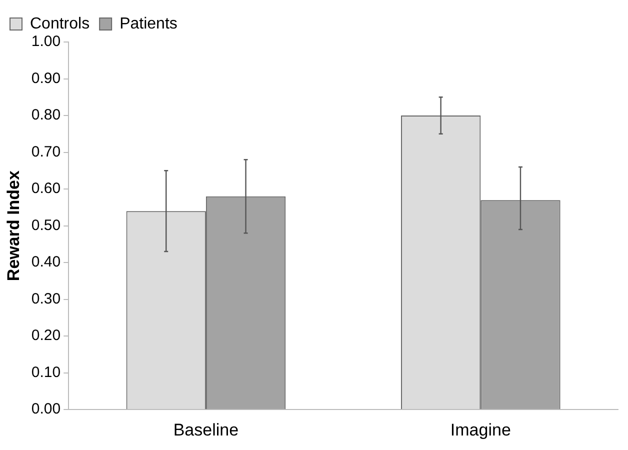 The width and height of the screenshot is (628, 450). Describe the element at coordinates (46, 225) in the screenshot. I see `y-tick-label: 0.50` at that location.